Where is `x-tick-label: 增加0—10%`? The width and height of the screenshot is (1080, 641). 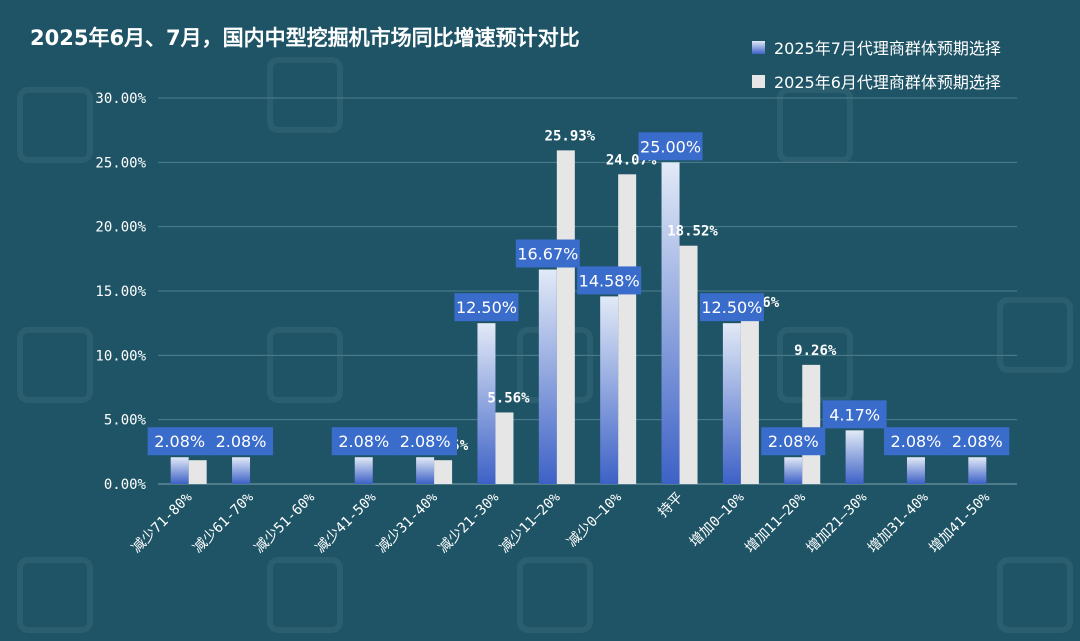 x-tick-label: 增加0—10% is located at coordinates (717, 519).